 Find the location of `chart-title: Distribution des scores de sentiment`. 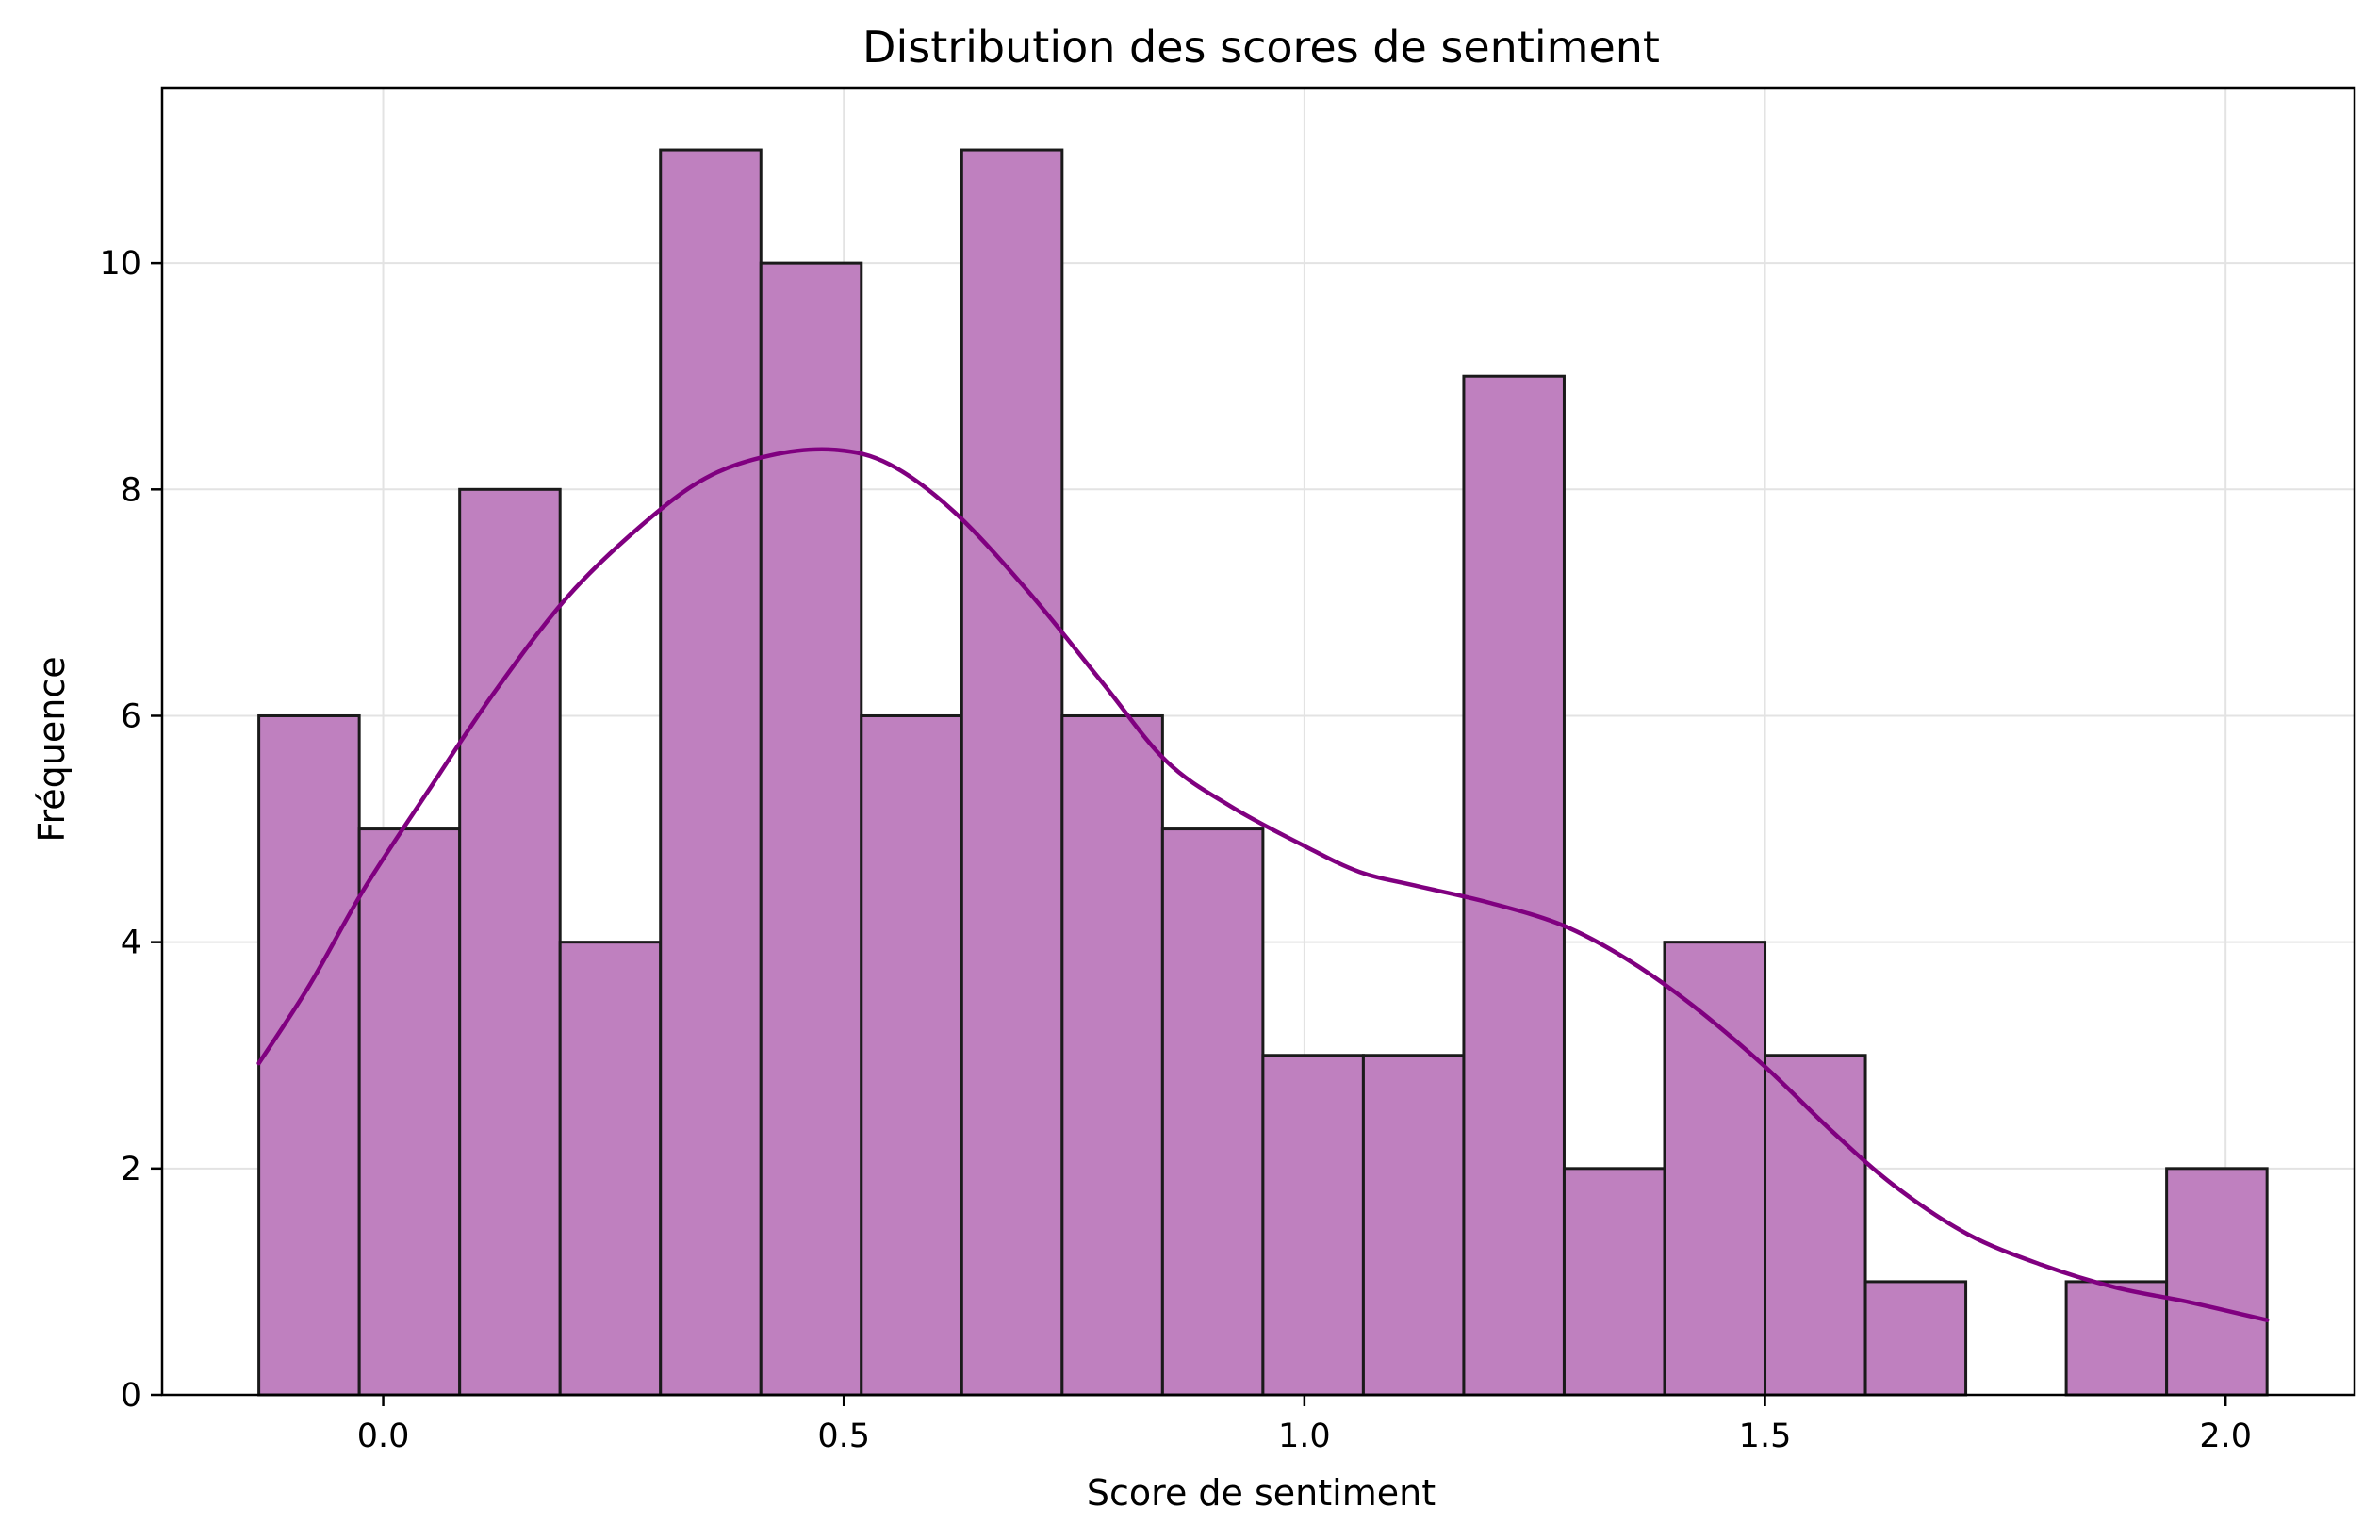

chart-title: Distribution des scores de sentiment is located at coordinates (1261, 47).